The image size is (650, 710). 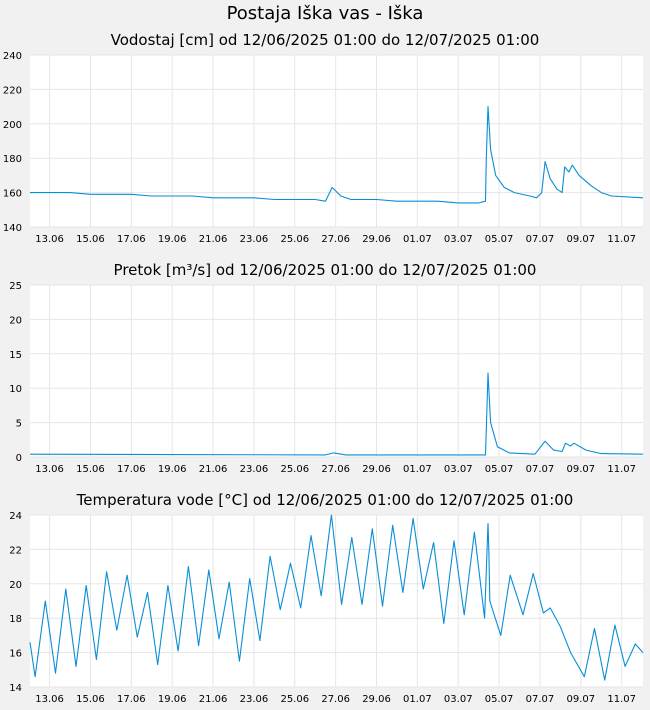 What do you see at coordinates (325, 13) in the screenshot?
I see `page-title: Postaja Iška vas - Iška` at bounding box center [325, 13].